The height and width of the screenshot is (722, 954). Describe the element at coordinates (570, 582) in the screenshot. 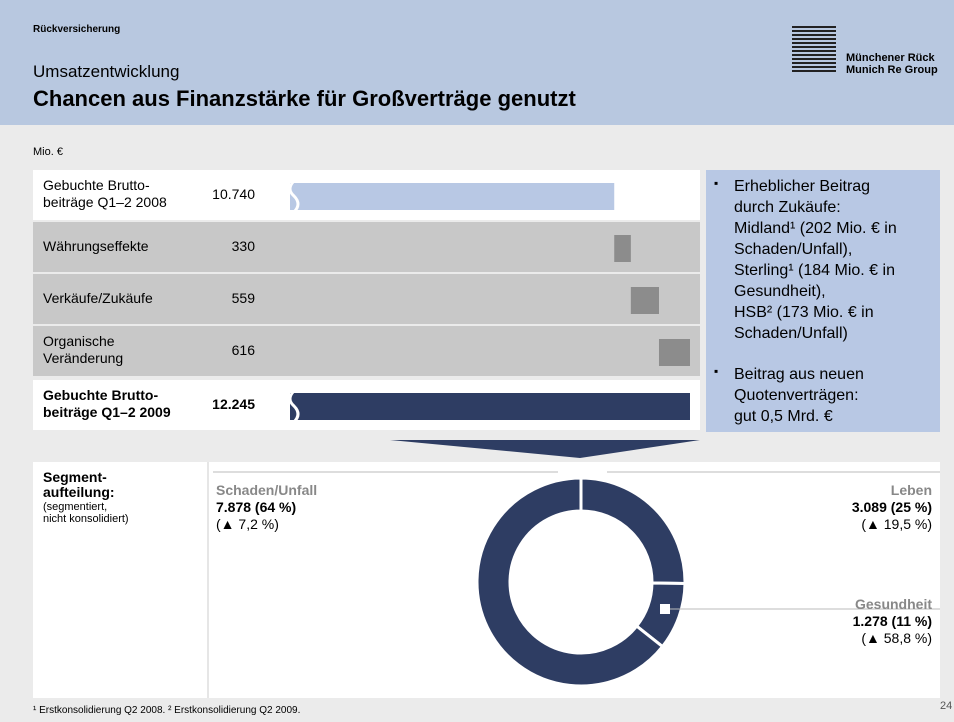

I see `donut-segment` at that location.